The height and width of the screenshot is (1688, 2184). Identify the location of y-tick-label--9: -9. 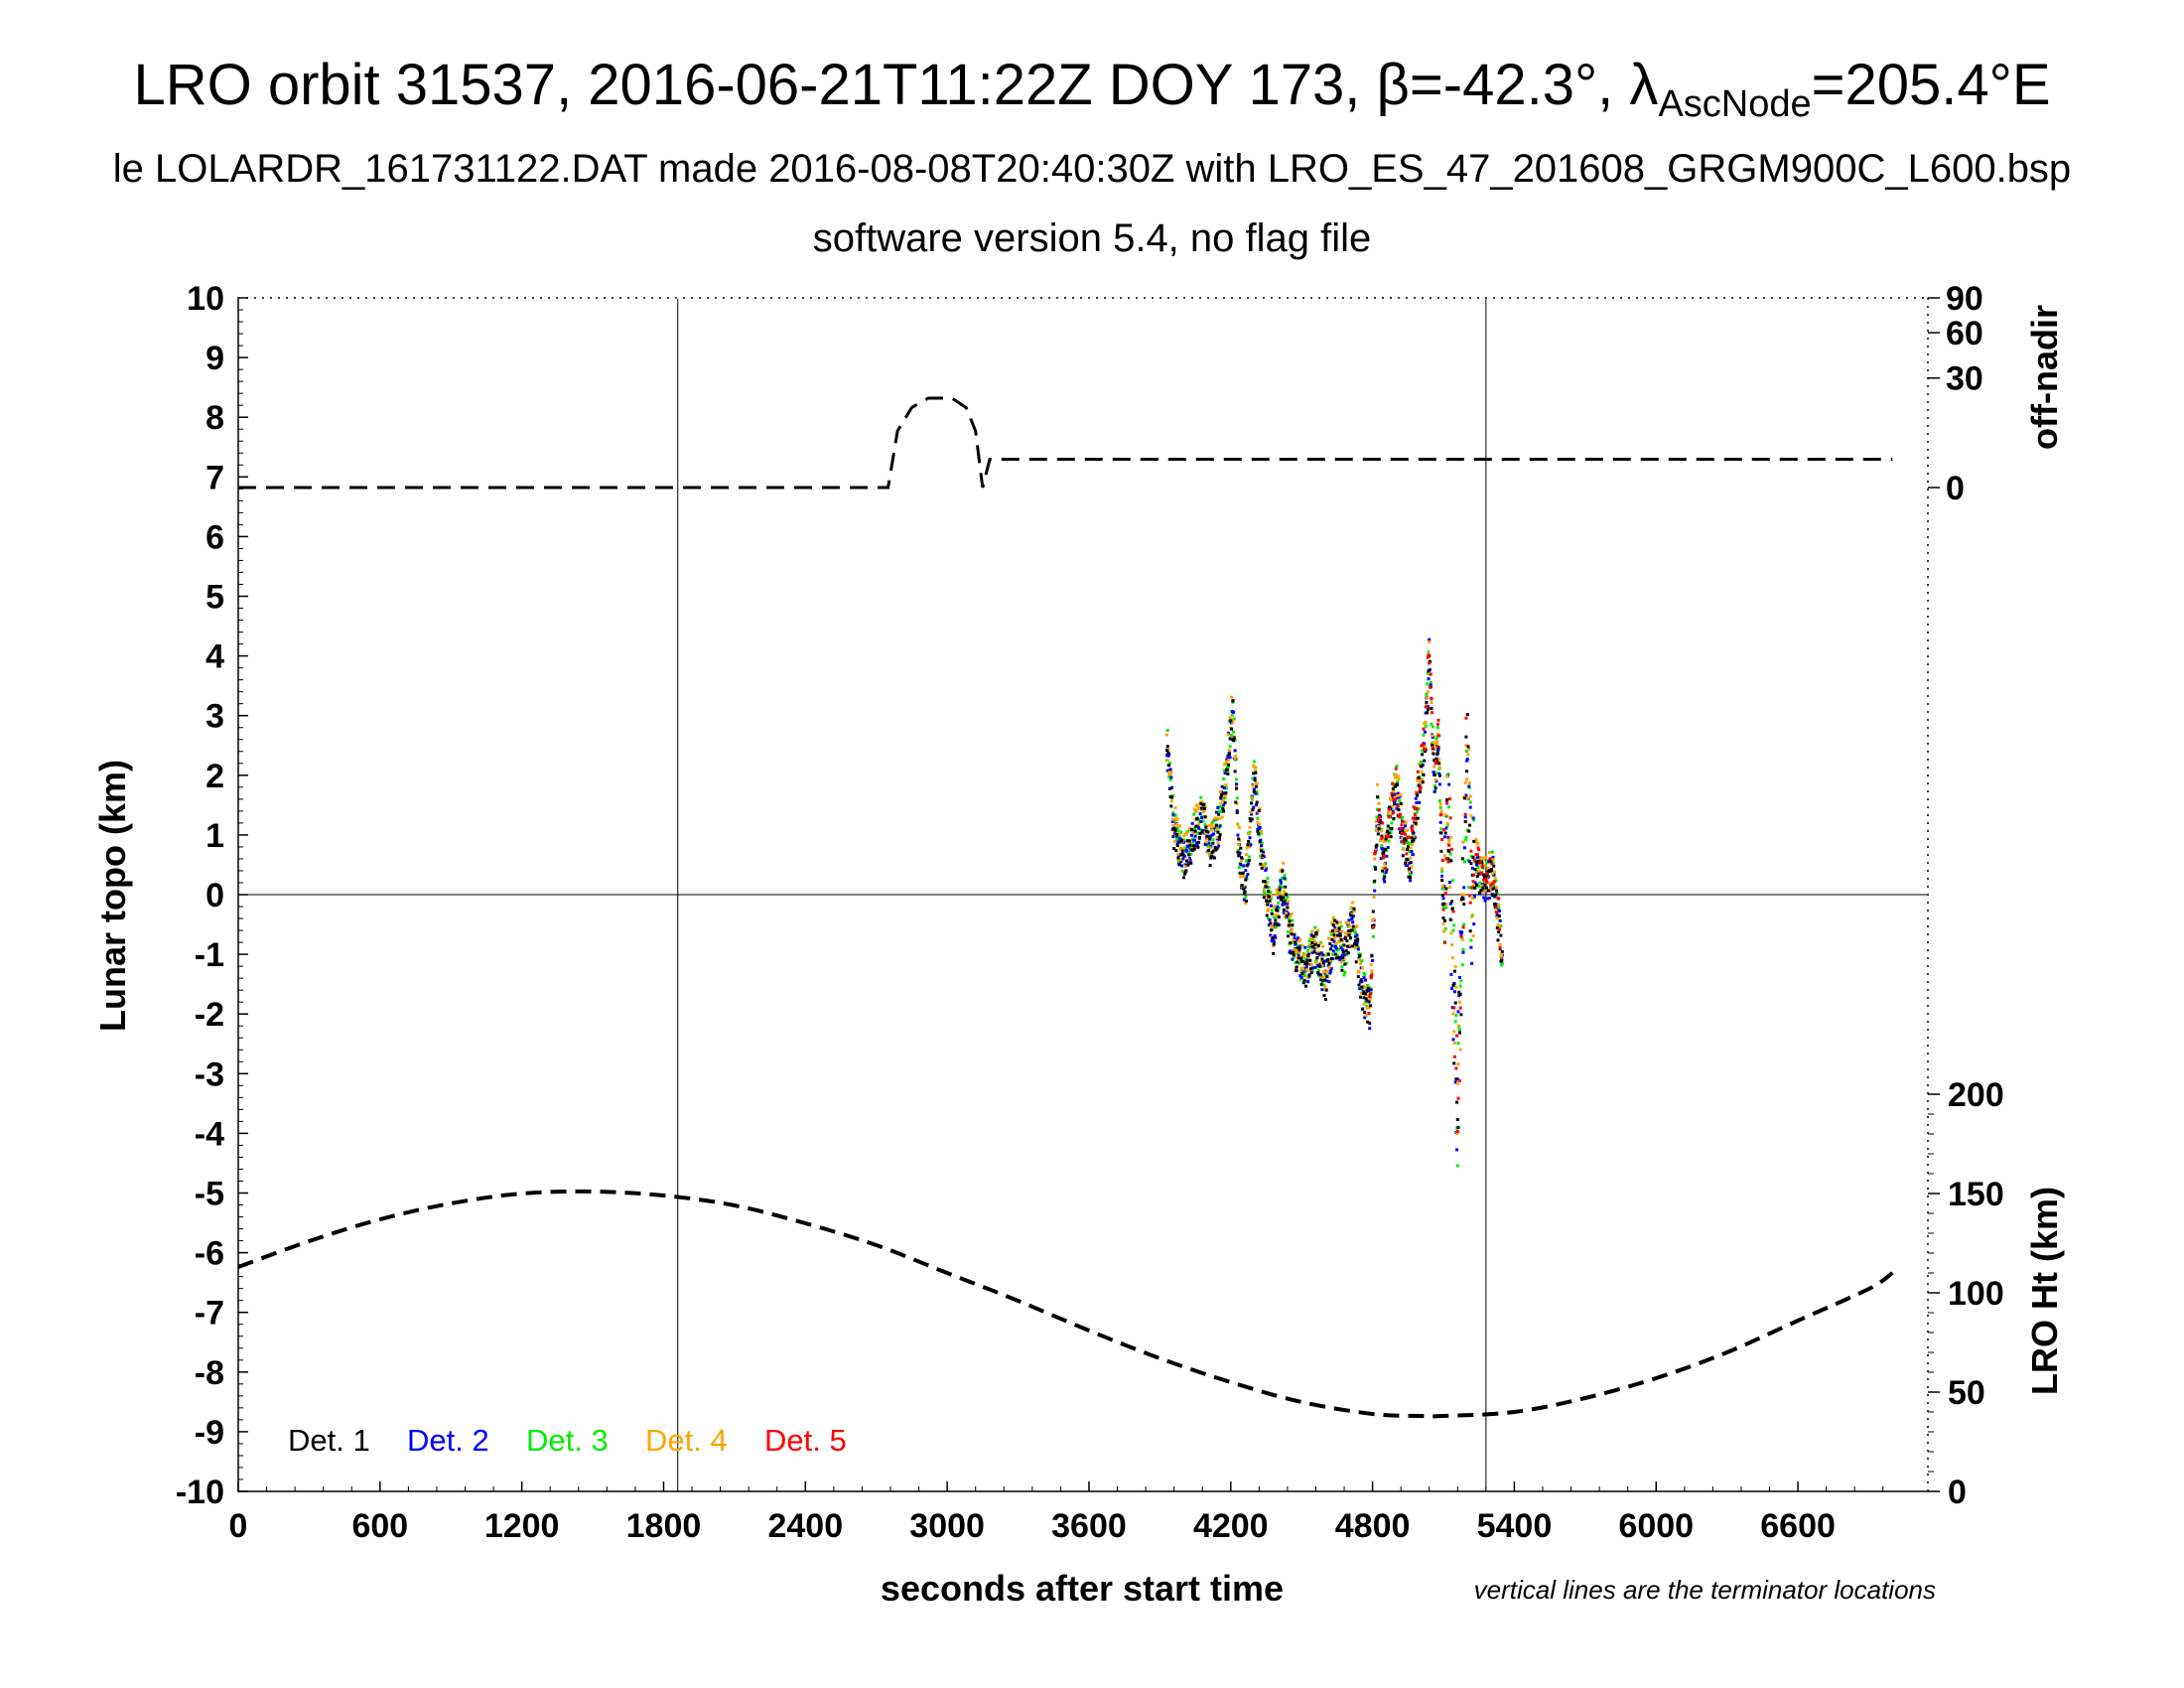
(209, 1433).